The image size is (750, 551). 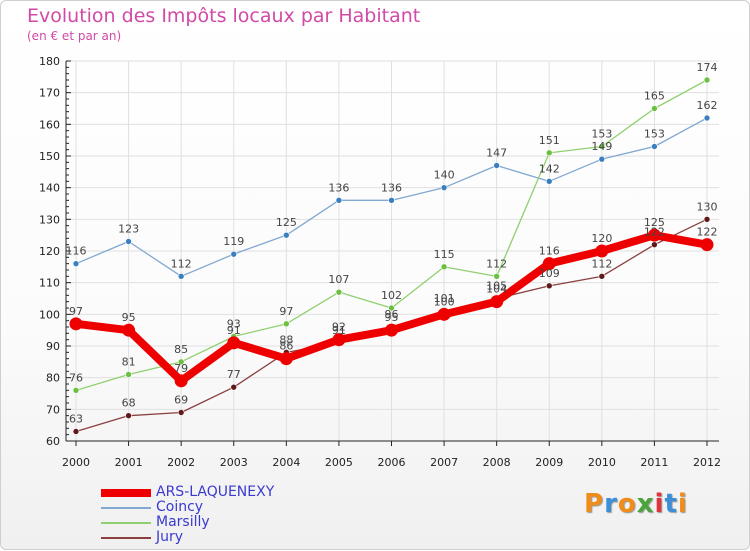 What do you see at coordinates (601, 238) in the screenshot?
I see `data-label: 120` at bounding box center [601, 238].